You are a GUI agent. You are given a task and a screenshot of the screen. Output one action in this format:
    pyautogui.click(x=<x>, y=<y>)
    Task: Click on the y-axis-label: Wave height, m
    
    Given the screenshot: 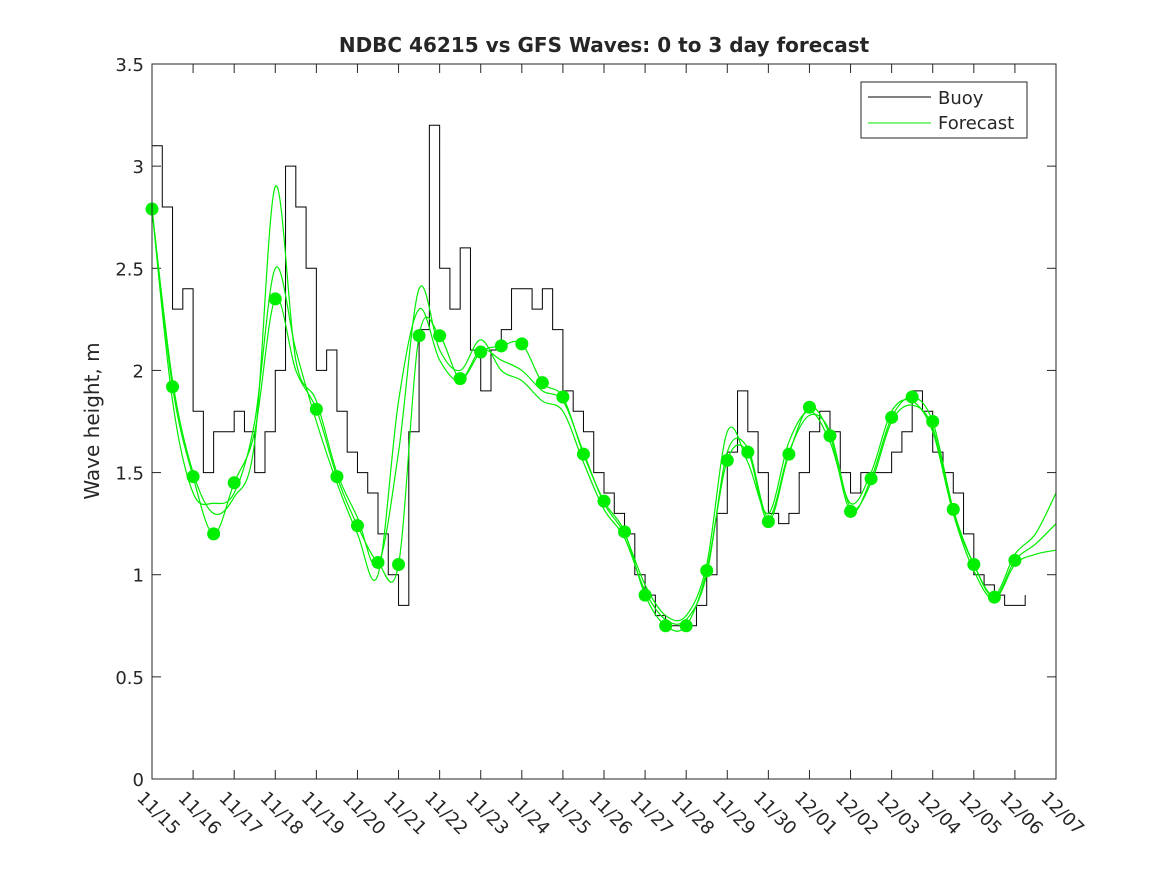 What is the action you would take?
    pyautogui.click(x=92, y=420)
    